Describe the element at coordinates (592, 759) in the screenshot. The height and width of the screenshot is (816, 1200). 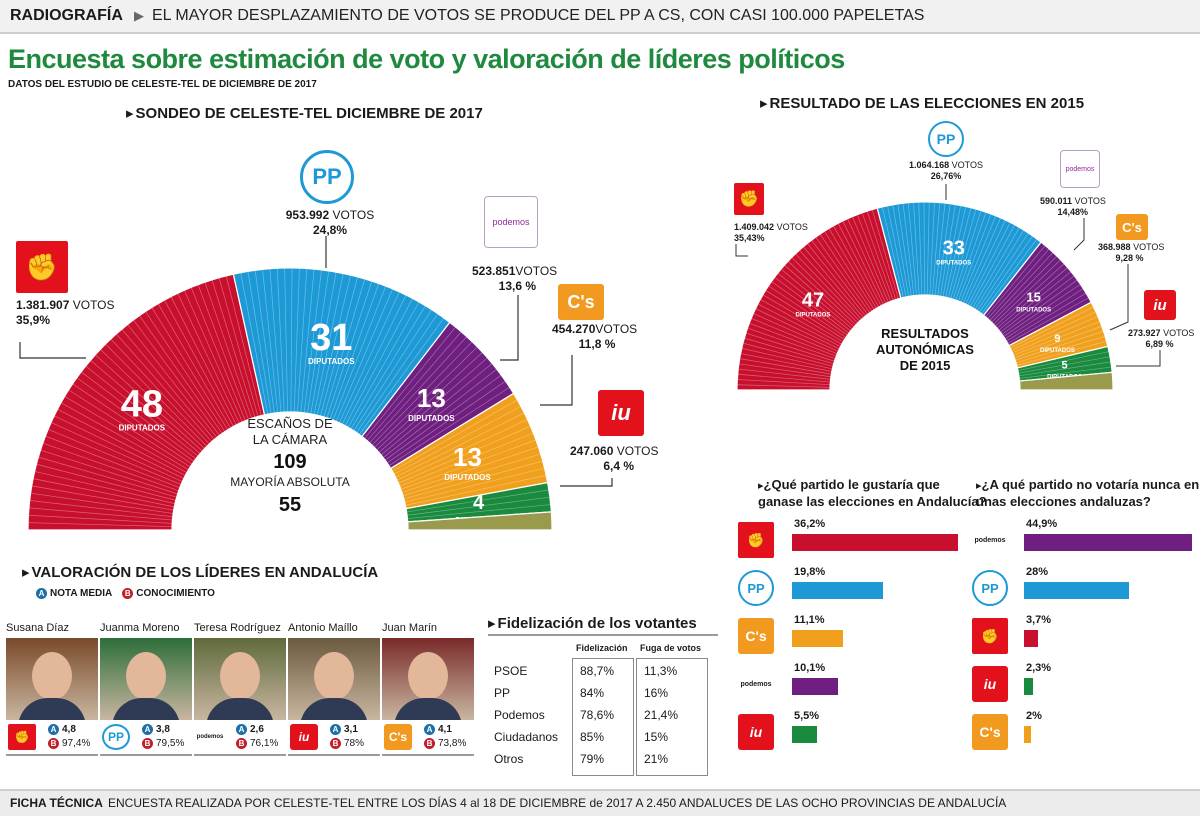
I see `table-cell: 79%` at that location.